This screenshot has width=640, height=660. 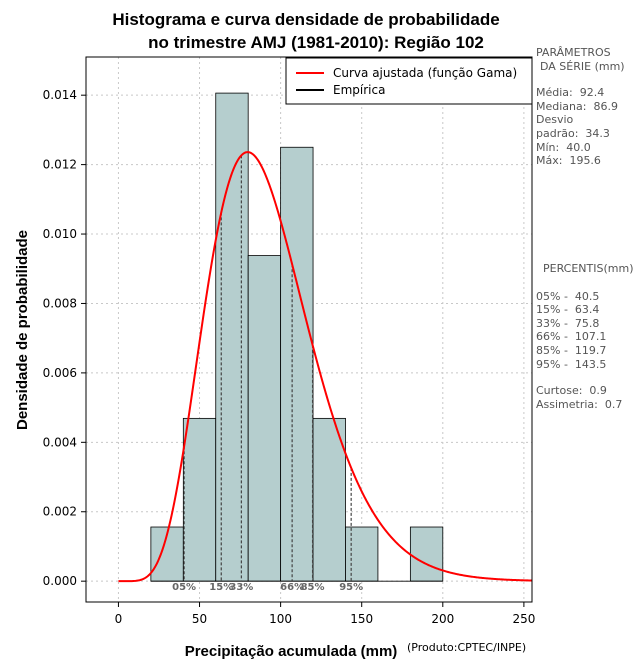 I want to click on legend-box, so click(x=409, y=81).